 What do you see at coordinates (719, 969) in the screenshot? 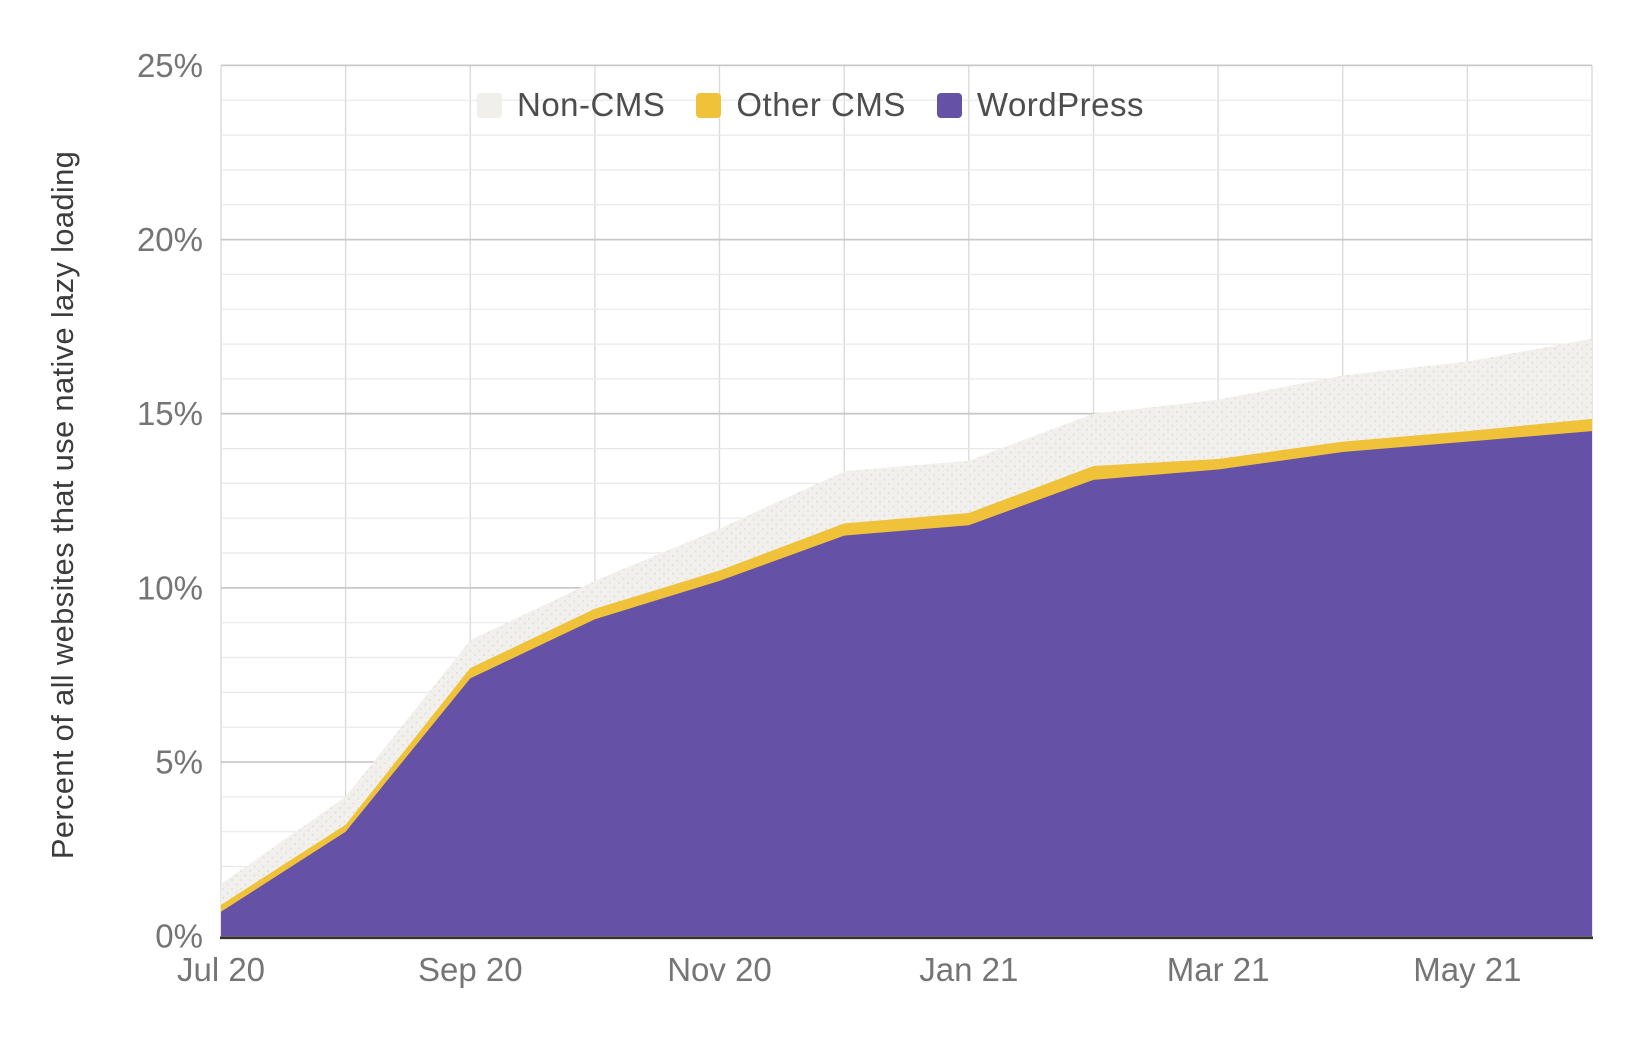
I see `x-tick-label: Nov 20` at bounding box center [719, 969].